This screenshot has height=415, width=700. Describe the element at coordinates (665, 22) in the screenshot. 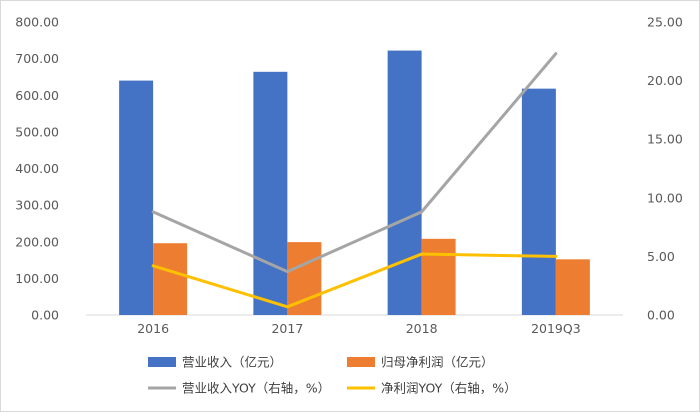

I see `right-axis-tick-label: 25.00` at that location.